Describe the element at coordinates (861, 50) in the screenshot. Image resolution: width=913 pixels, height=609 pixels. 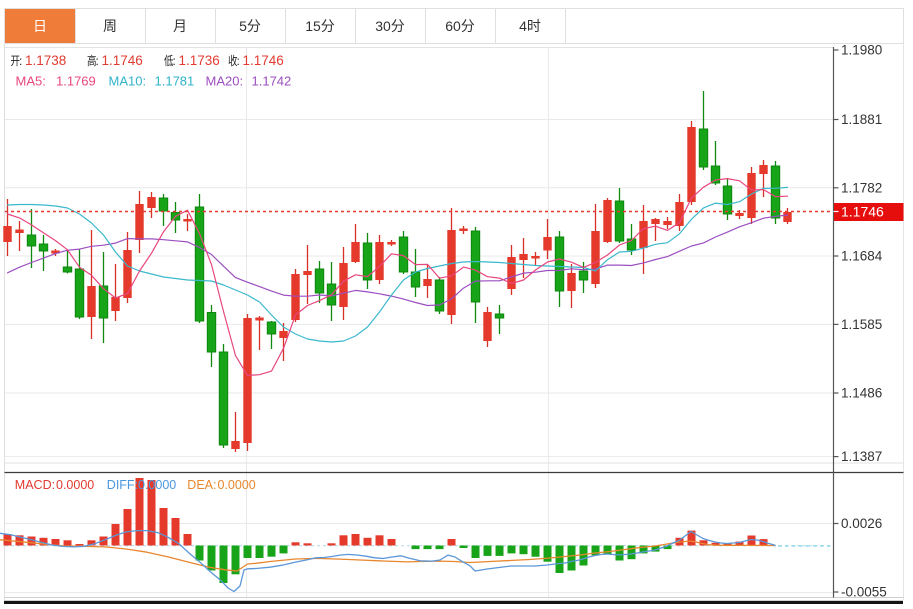
I see `svg-text: 1.1980` at that location.